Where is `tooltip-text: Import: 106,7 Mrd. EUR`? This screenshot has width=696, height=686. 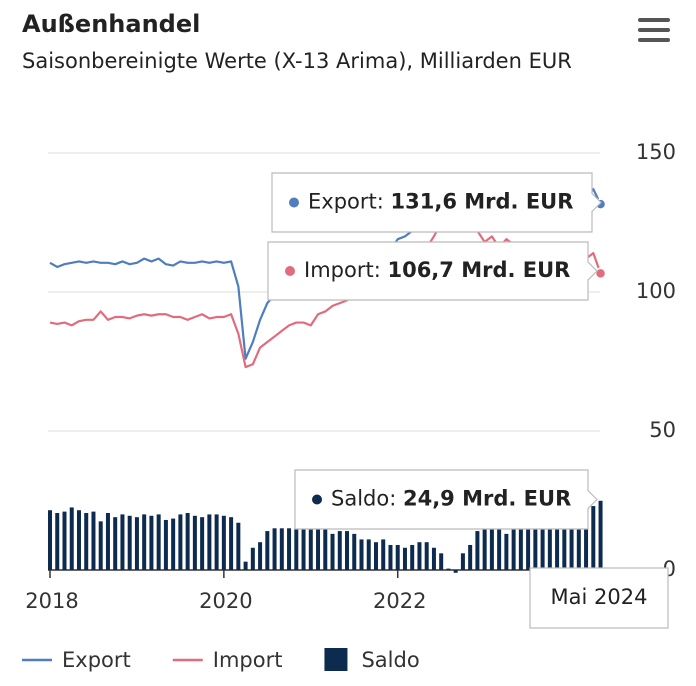 tooltip-text: Import: 106,7 Mrd. EUR is located at coordinates (437, 270).